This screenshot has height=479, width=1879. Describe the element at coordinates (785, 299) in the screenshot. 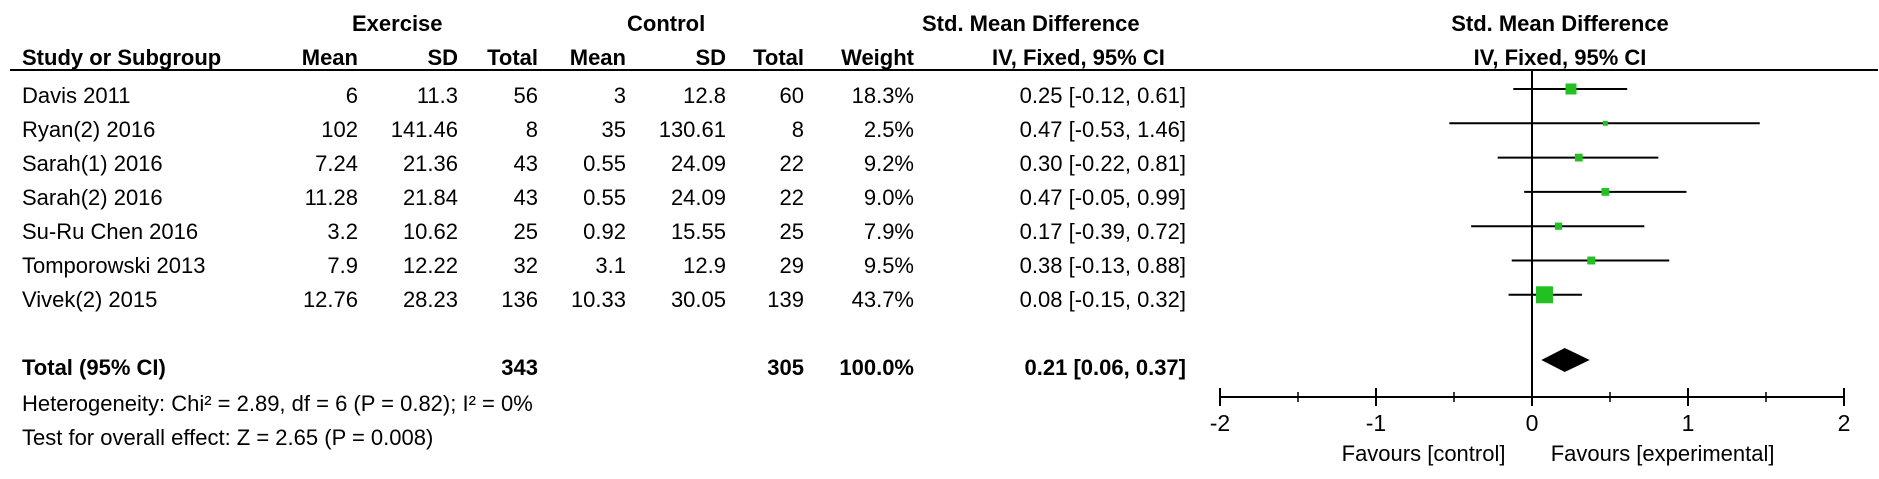

I see `total2-cell: 139` at that location.